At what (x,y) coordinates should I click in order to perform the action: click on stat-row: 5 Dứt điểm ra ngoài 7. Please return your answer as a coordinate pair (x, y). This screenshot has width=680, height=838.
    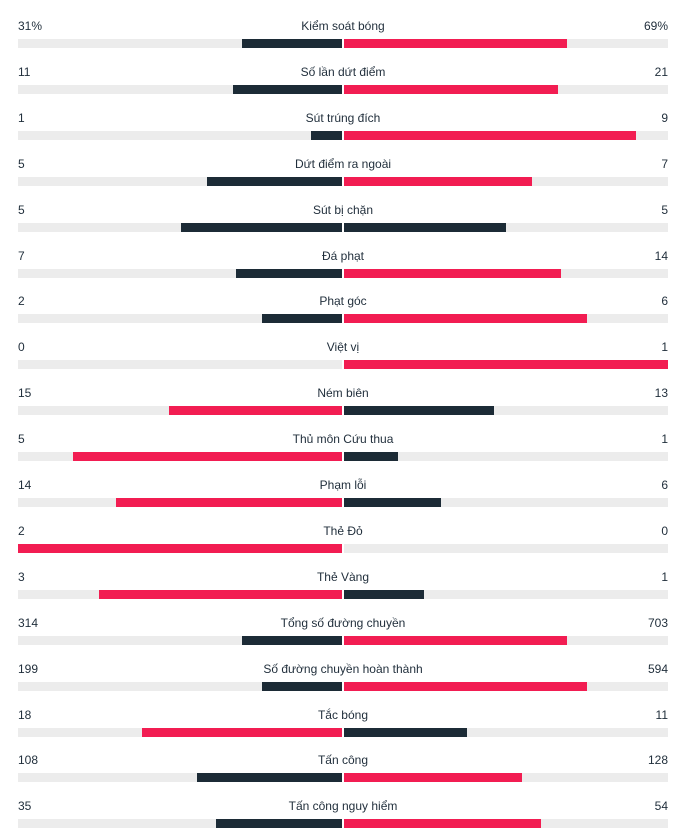
    Looking at the image, I should click on (343, 176).